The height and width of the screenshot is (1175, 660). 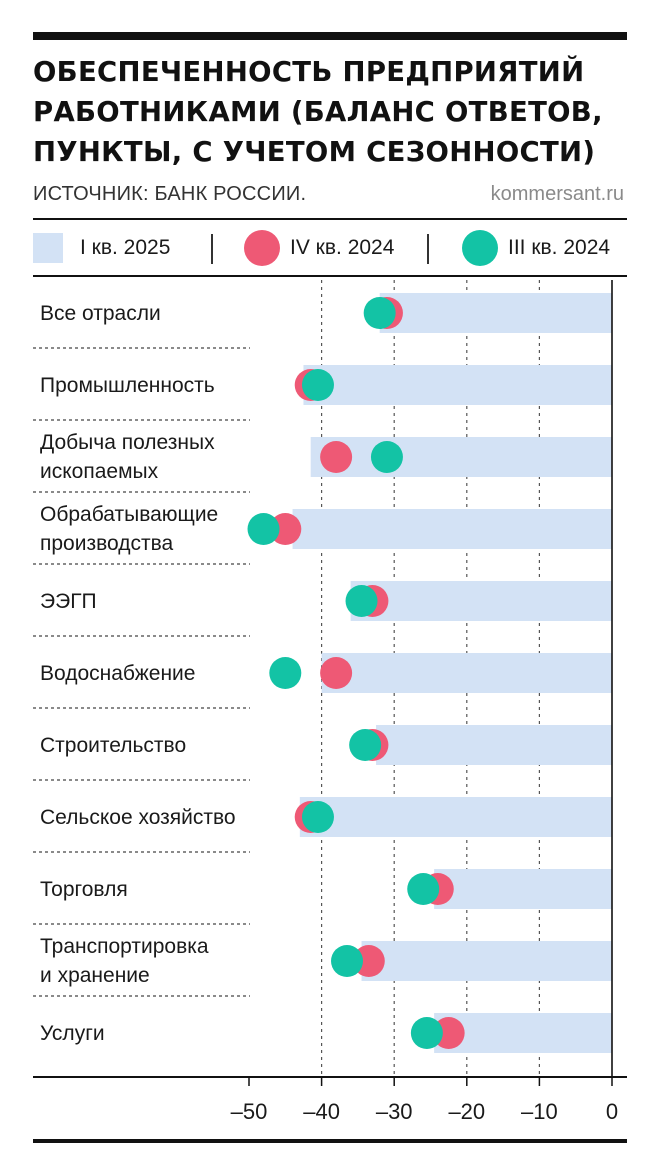 I want to click on x-tick-label: 0, so click(x=612, y=1111).